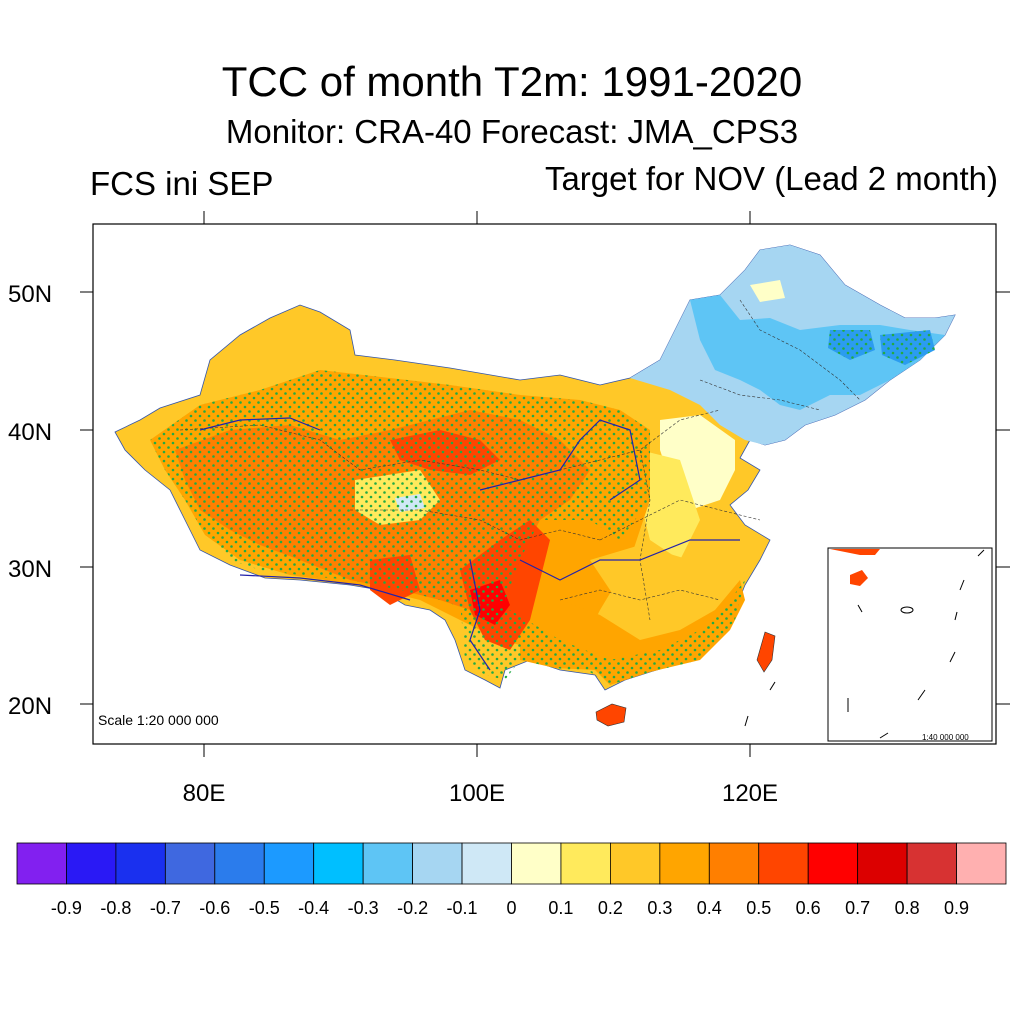  Describe the element at coordinates (750, 793) in the screenshot. I see `lon-label-120e: 120E` at that location.